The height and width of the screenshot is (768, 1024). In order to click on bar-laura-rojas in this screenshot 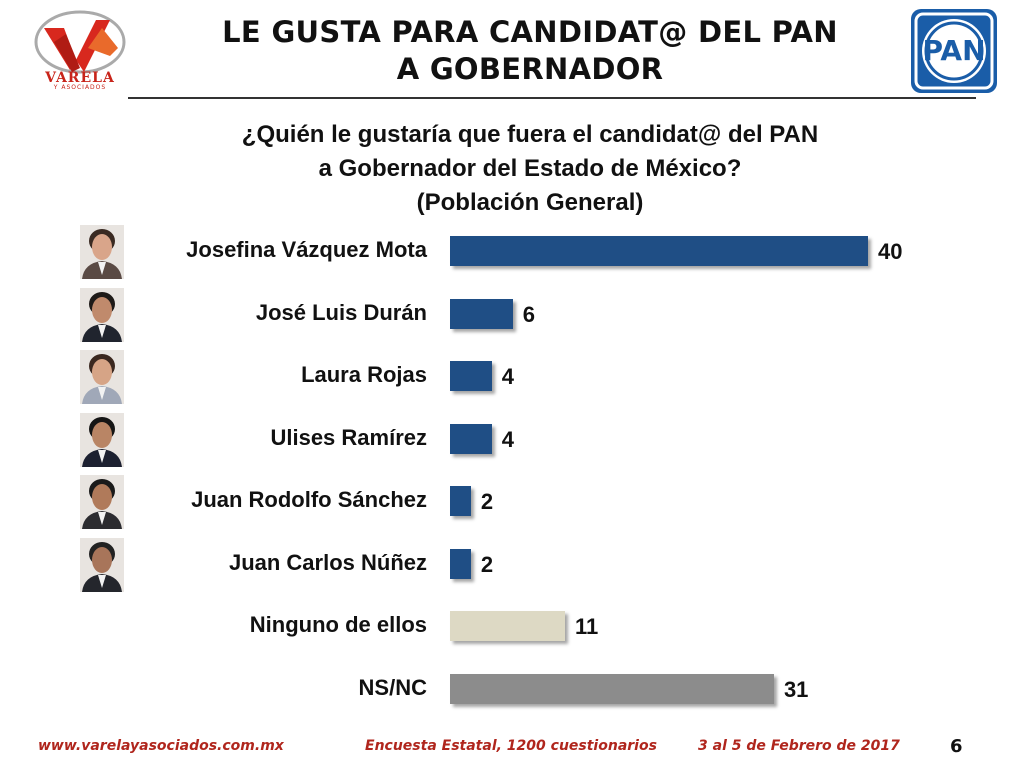, I will do `click(471, 376)`.